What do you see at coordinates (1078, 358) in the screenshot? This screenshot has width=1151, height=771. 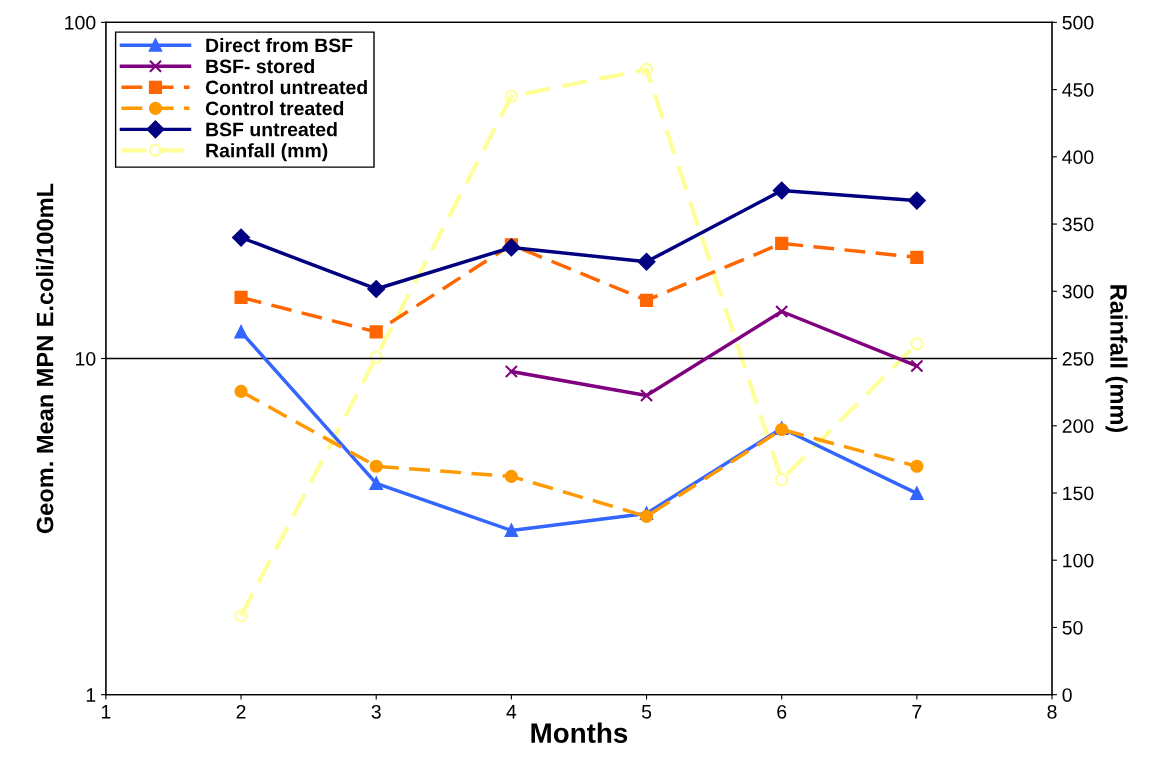 I see `y2-tick-label: 250` at bounding box center [1078, 358].